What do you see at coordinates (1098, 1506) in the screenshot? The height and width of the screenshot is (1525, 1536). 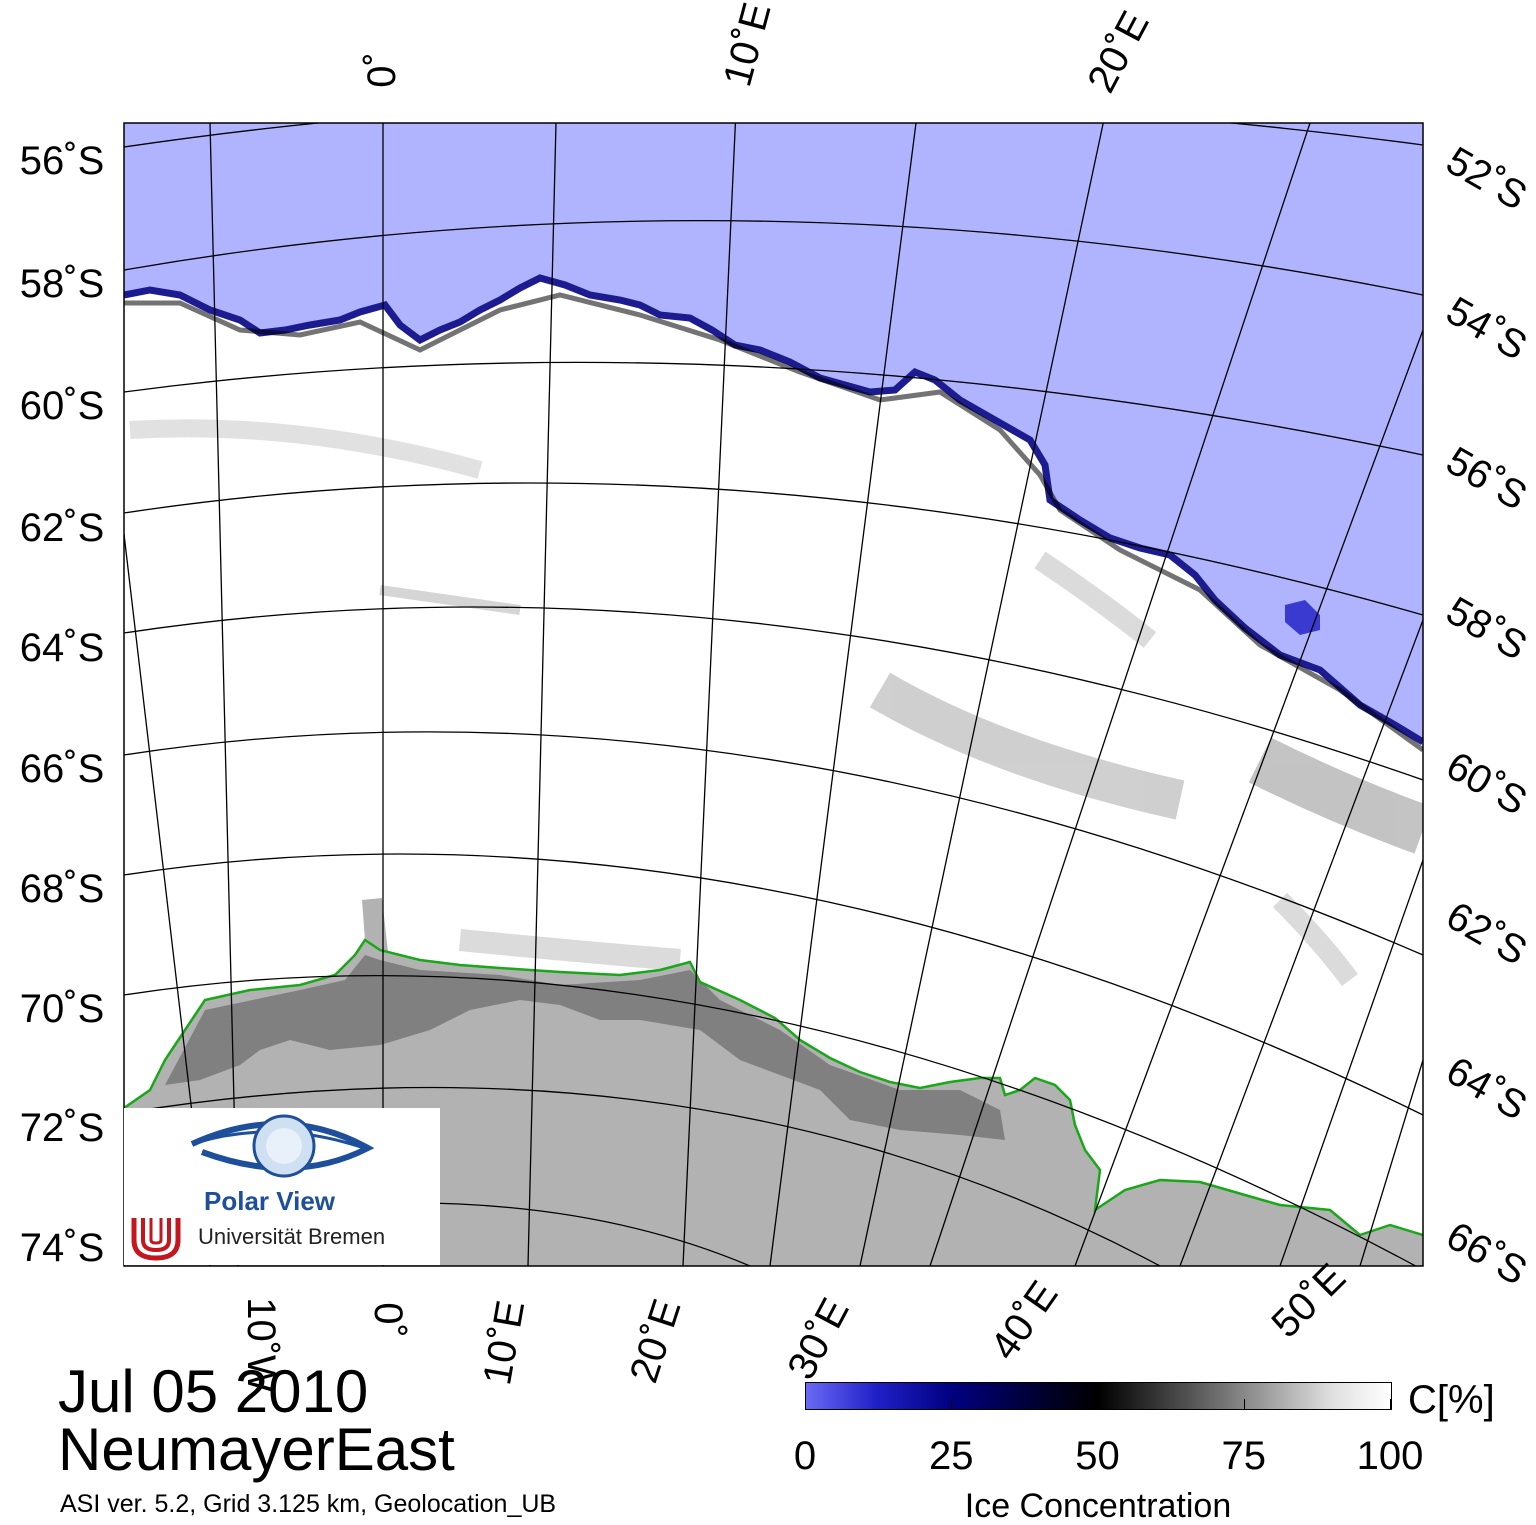 I see `colorbar-title: Ice Concentration` at bounding box center [1098, 1506].